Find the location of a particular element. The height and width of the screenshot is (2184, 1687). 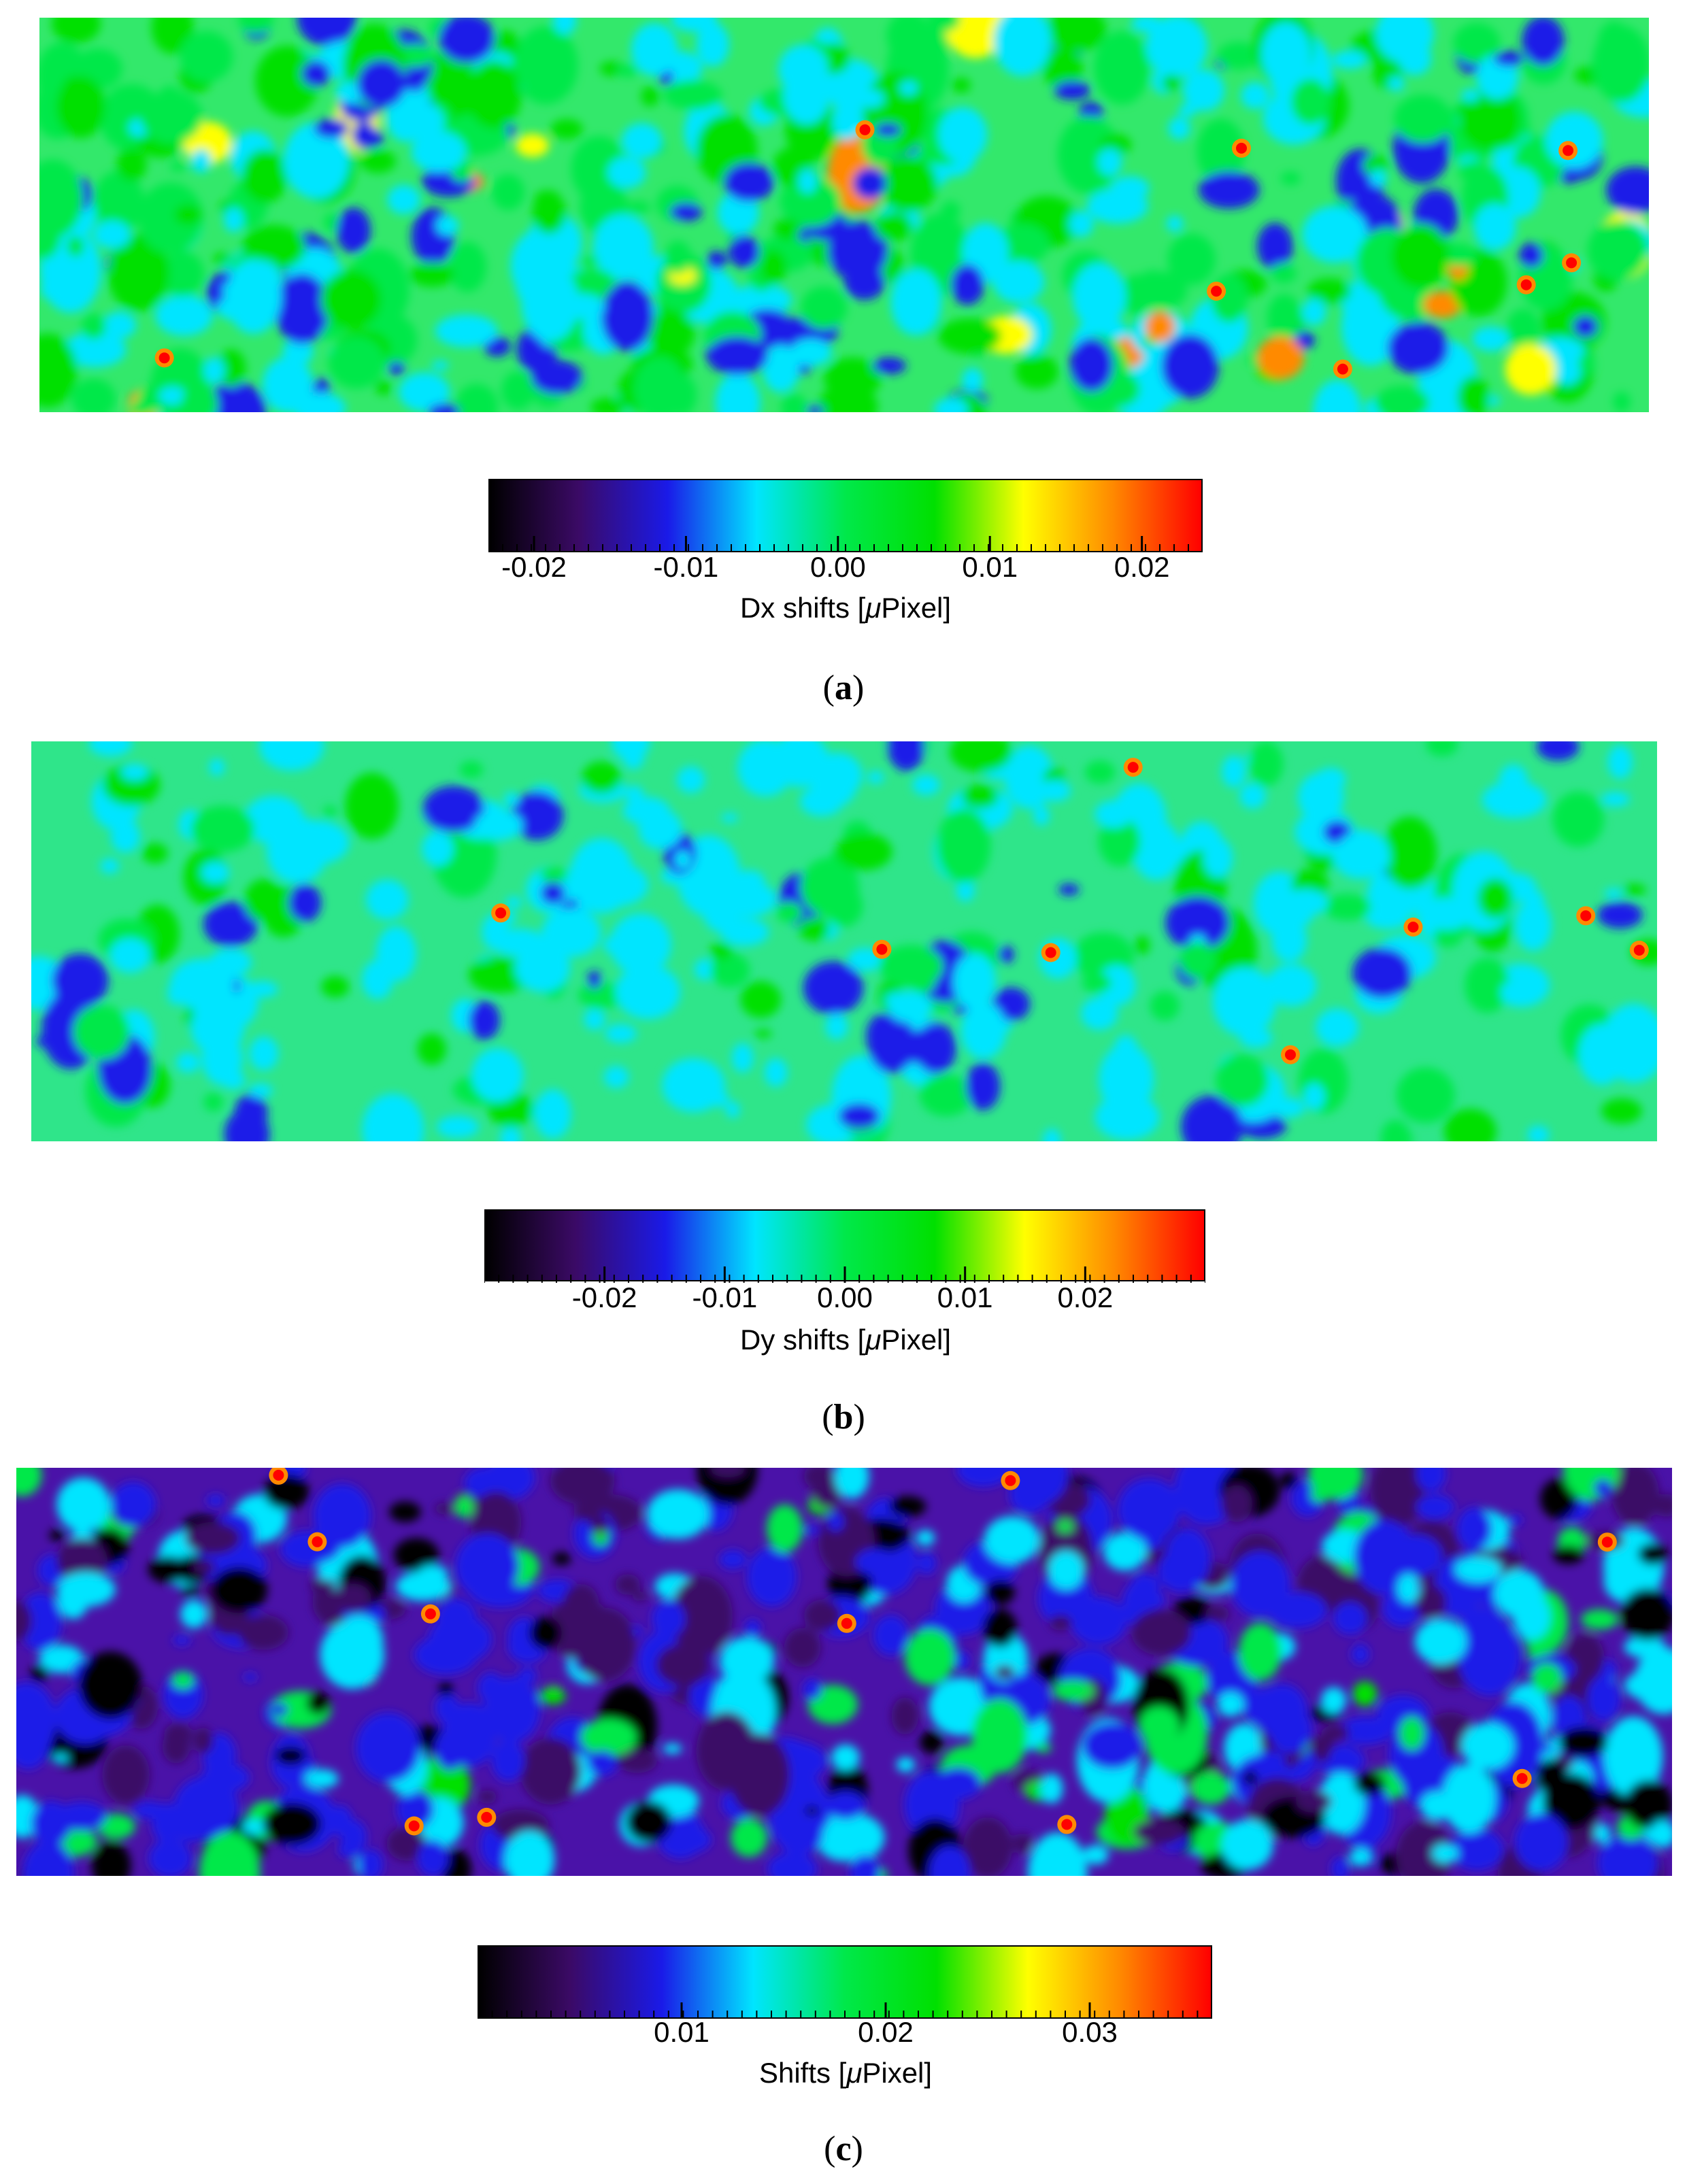

colorbar-tick-label: -0.02 is located at coordinates (604, 1297).